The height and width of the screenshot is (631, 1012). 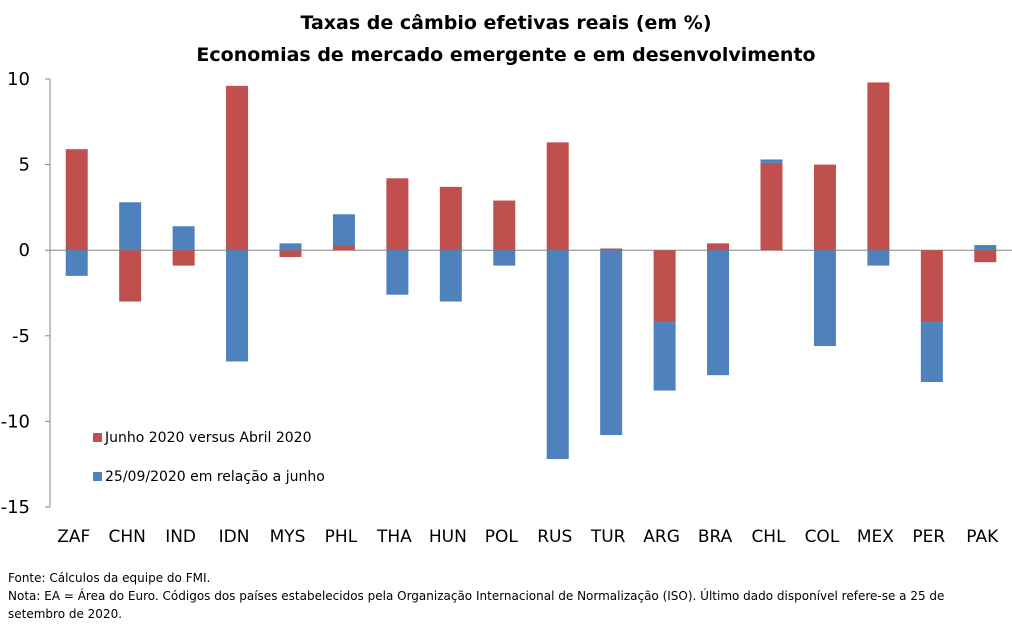 I want to click on x-tick-label: THA, so click(x=394, y=537).